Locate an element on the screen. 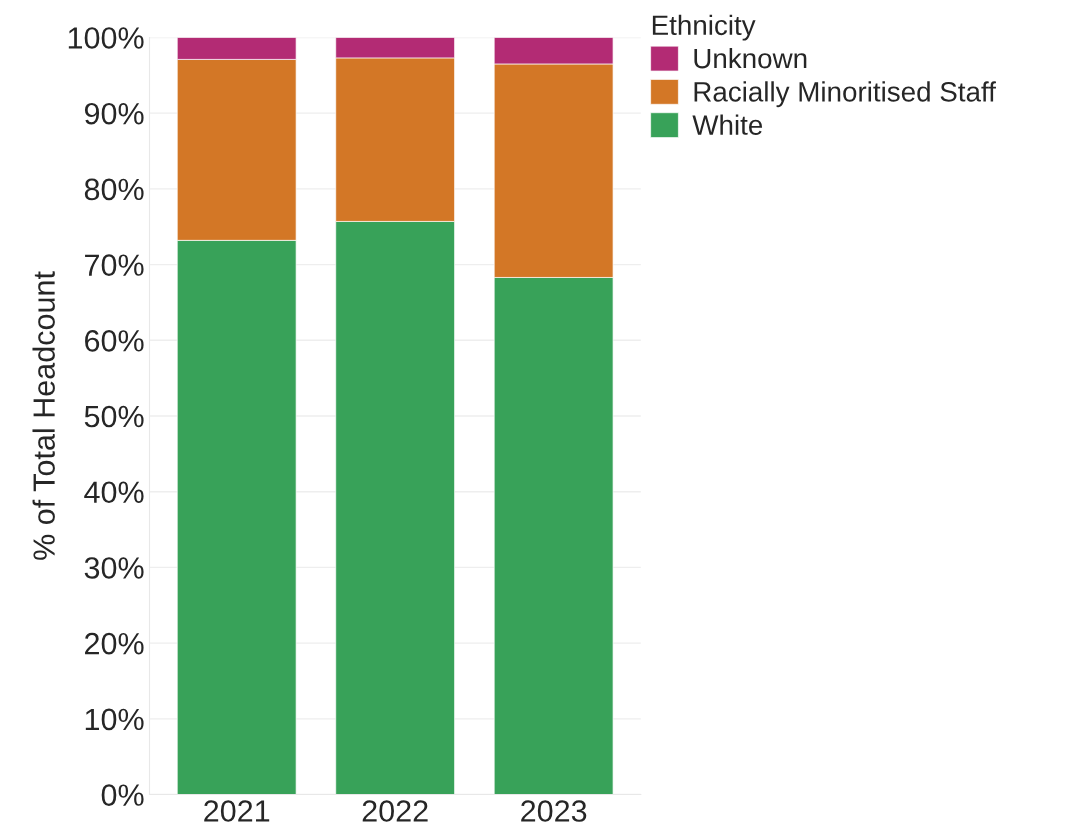  legend-label: White is located at coordinates (727, 124).